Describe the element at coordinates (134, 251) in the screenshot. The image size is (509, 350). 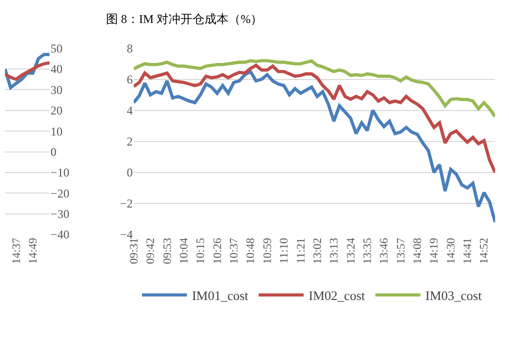
I see `x-tick-label: 09:31` at that location.